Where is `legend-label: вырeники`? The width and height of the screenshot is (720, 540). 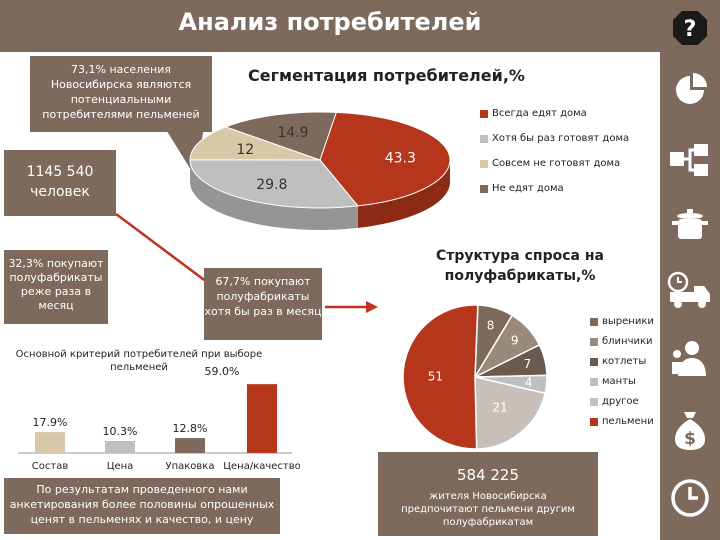 legend-label: вырeники is located at coordinates (628, 321).